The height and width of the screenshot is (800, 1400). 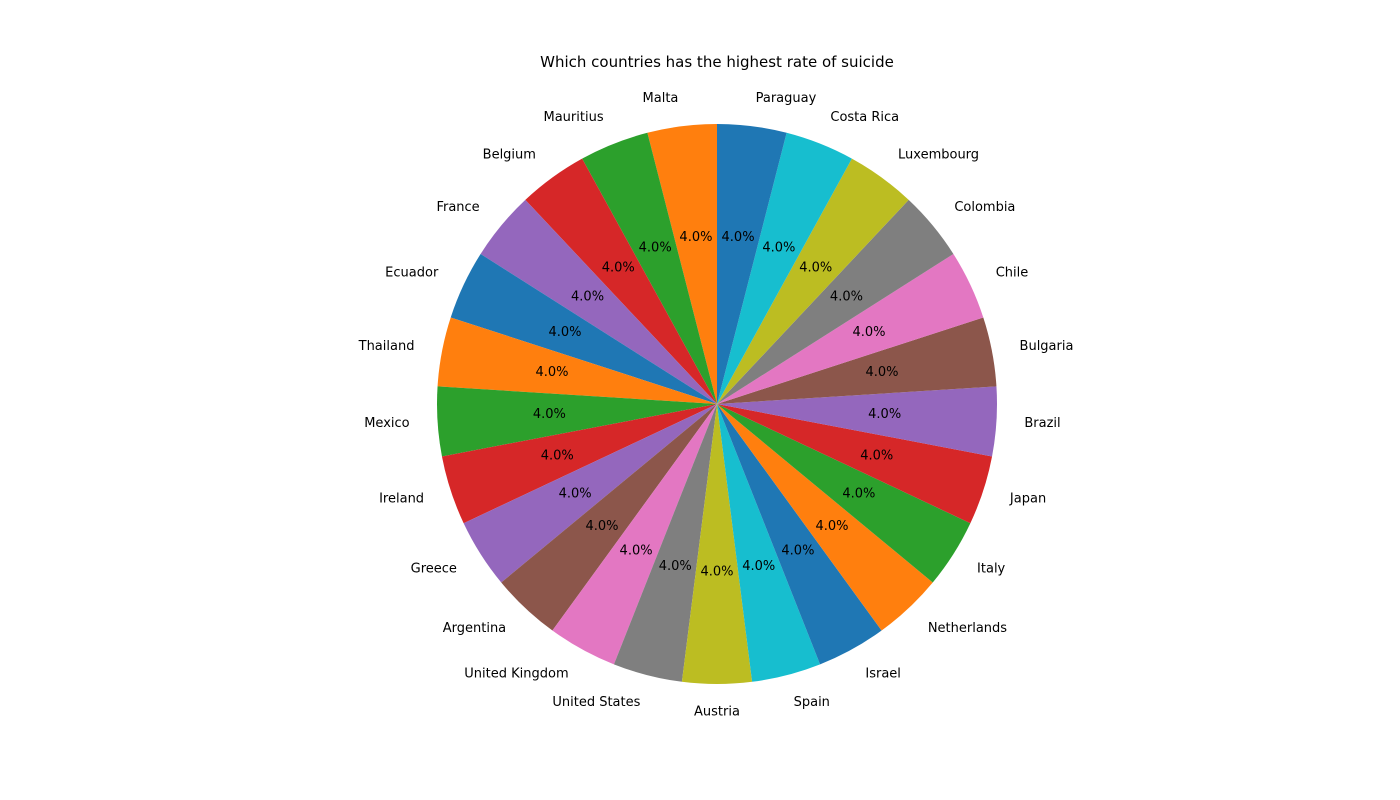 I want to click on pie-slice-costa-rica, so click(x=784, y=268).